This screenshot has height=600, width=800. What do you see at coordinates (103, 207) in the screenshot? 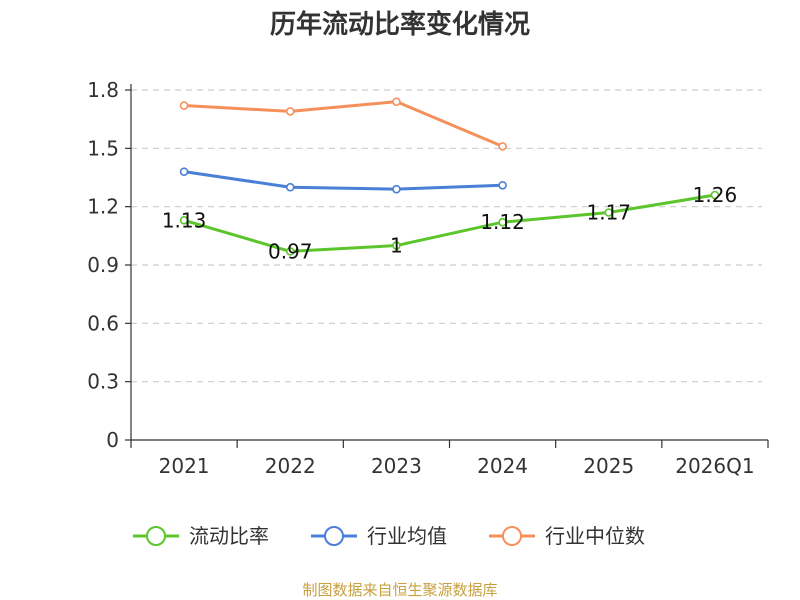
I see `y-tick-label: 1.2` at bounding box center [103, 207].